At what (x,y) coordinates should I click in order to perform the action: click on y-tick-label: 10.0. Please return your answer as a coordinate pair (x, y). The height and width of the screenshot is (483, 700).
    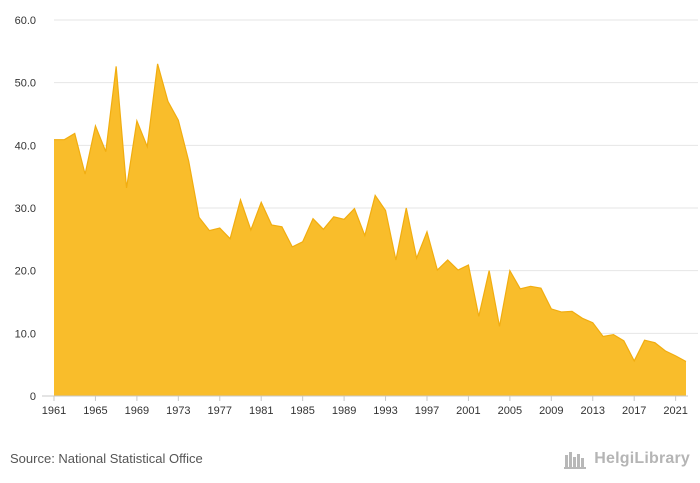
    Looking at the image, I should click on (25, 334).